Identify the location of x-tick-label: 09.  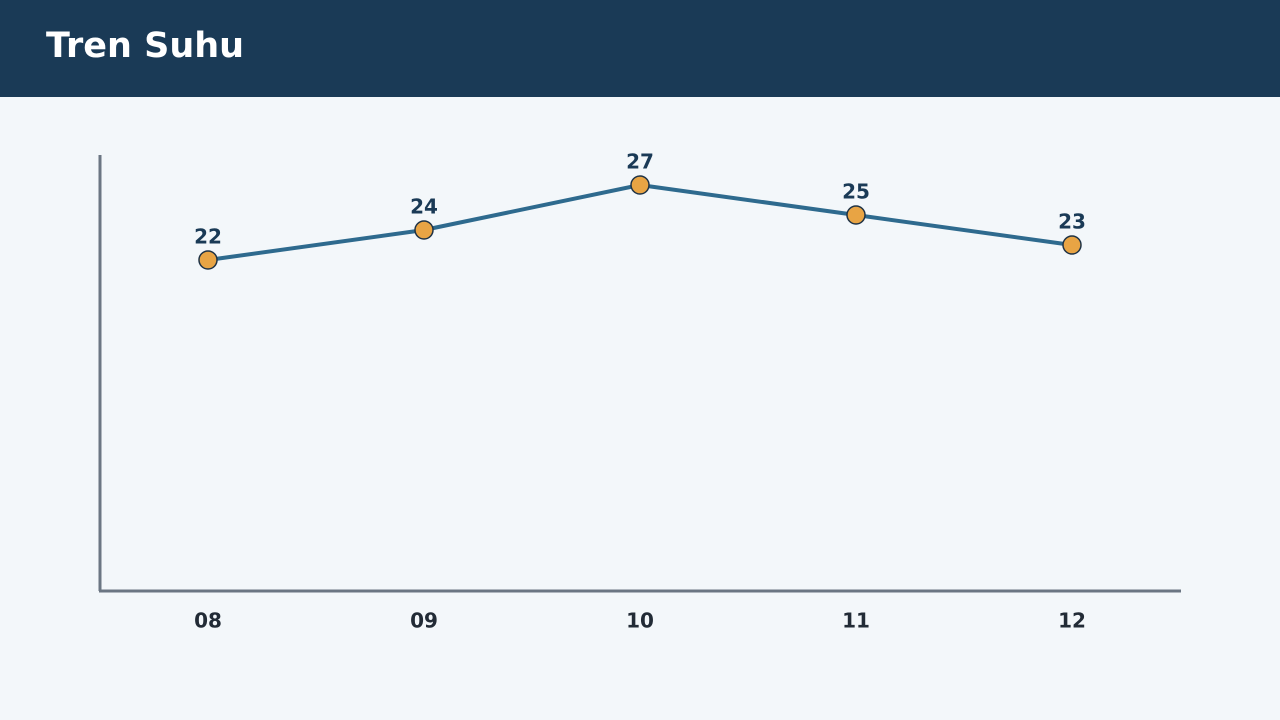
(424, 621).